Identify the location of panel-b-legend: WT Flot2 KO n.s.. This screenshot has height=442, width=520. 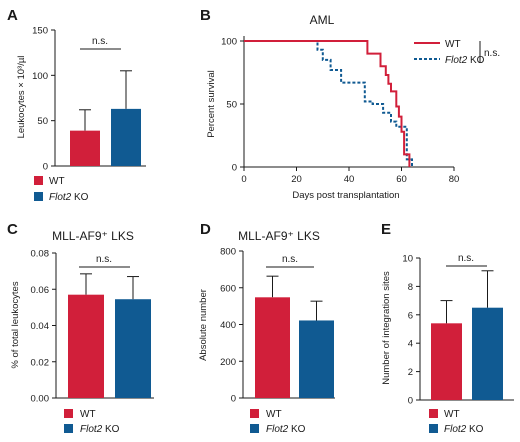
(457, 52).